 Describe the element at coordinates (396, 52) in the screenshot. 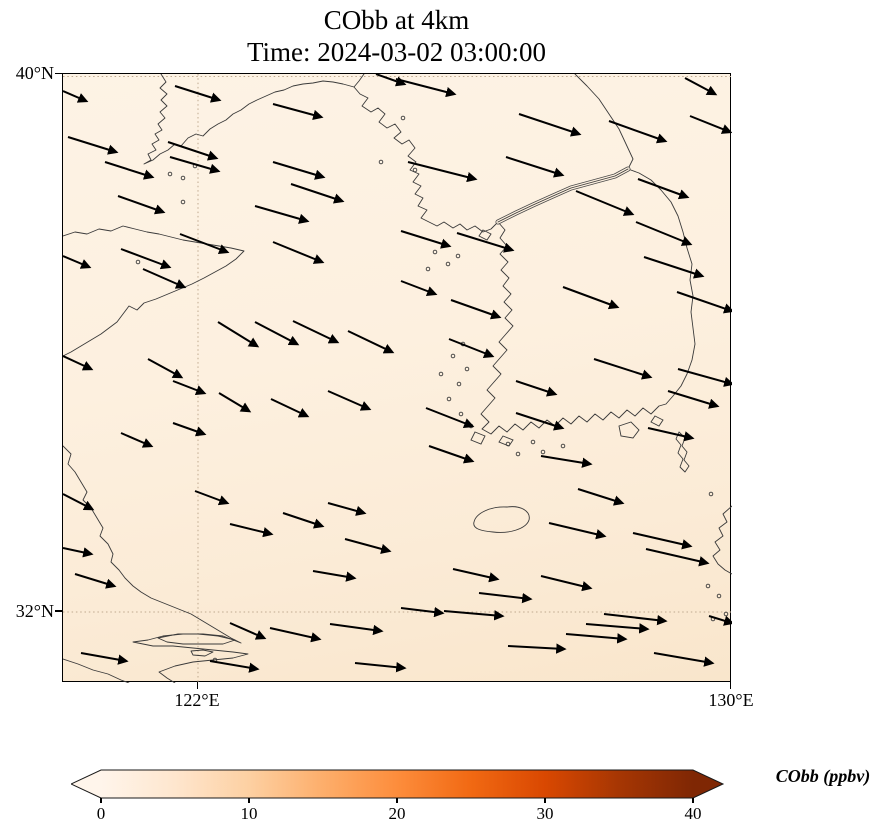

I see `page-subtitle-time: Time: 2024-03-02 03:00:00` at that location.